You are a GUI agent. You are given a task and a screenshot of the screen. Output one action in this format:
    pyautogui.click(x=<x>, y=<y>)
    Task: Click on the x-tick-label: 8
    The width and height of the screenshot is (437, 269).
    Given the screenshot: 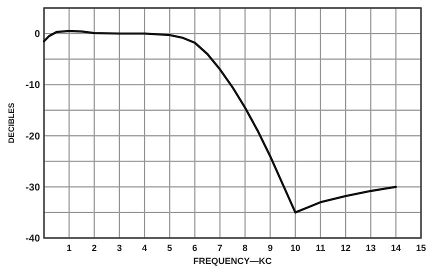 What is the action you would take?
    pyautogui.click(x=245, y=248)
    